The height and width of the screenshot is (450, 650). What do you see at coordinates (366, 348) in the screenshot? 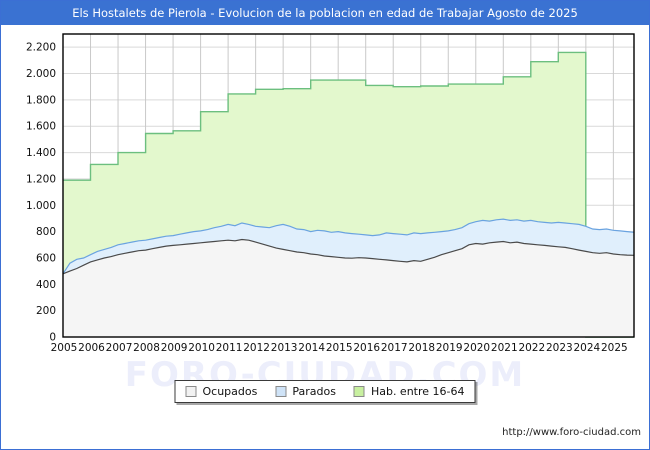
I see `x-axis-tick-label: 2016` at bounding box center [366, 348].